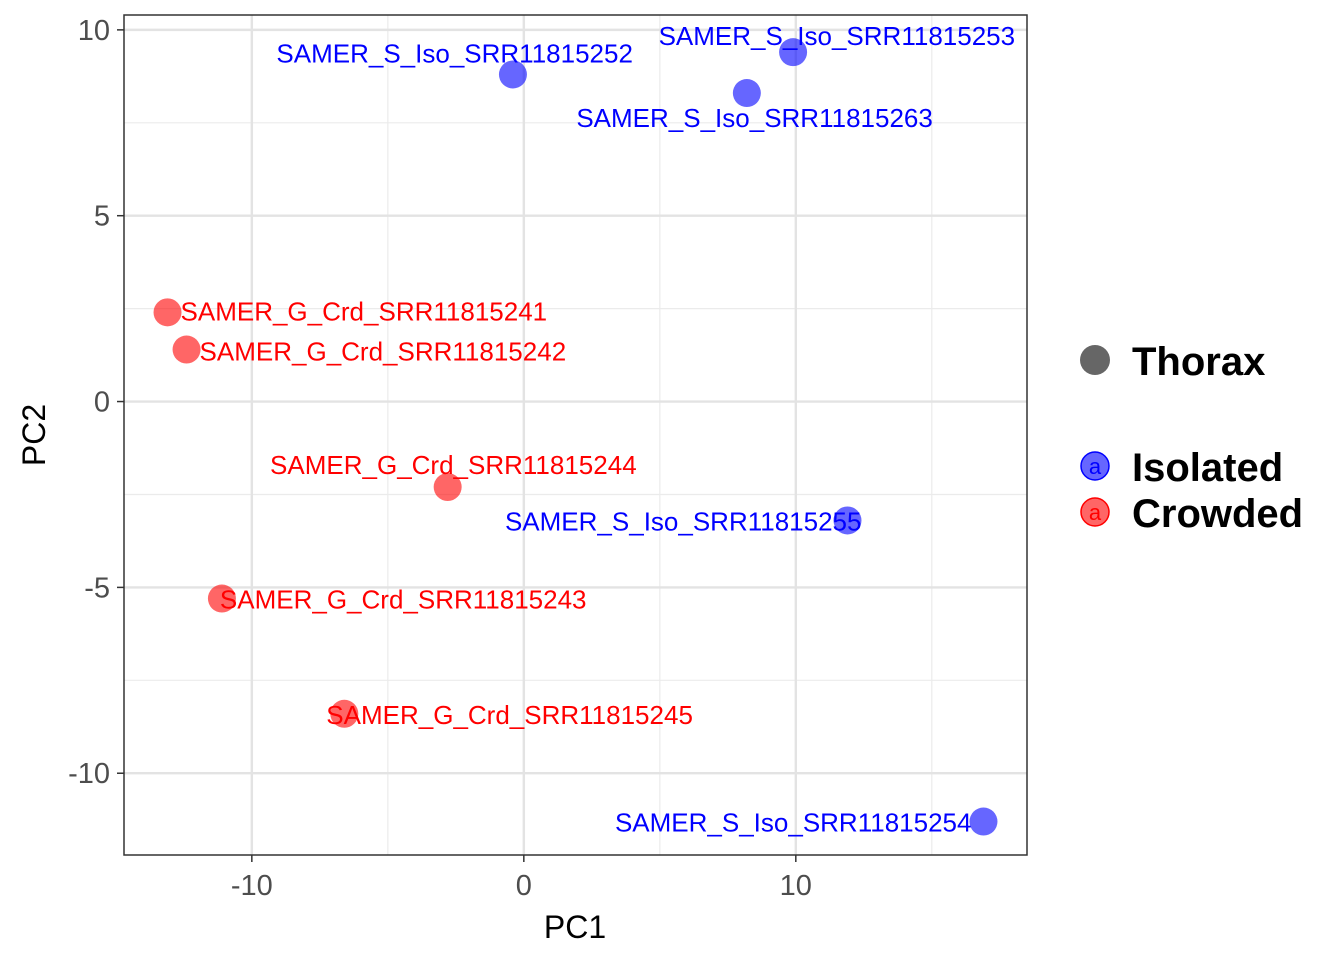 The image size is (1344, 960). What do you see at coordinates (383, 352) in the screenshot?
I see `point-label: SAMER_G_Crd_SRR11815242` at bounding box center [383, 352].